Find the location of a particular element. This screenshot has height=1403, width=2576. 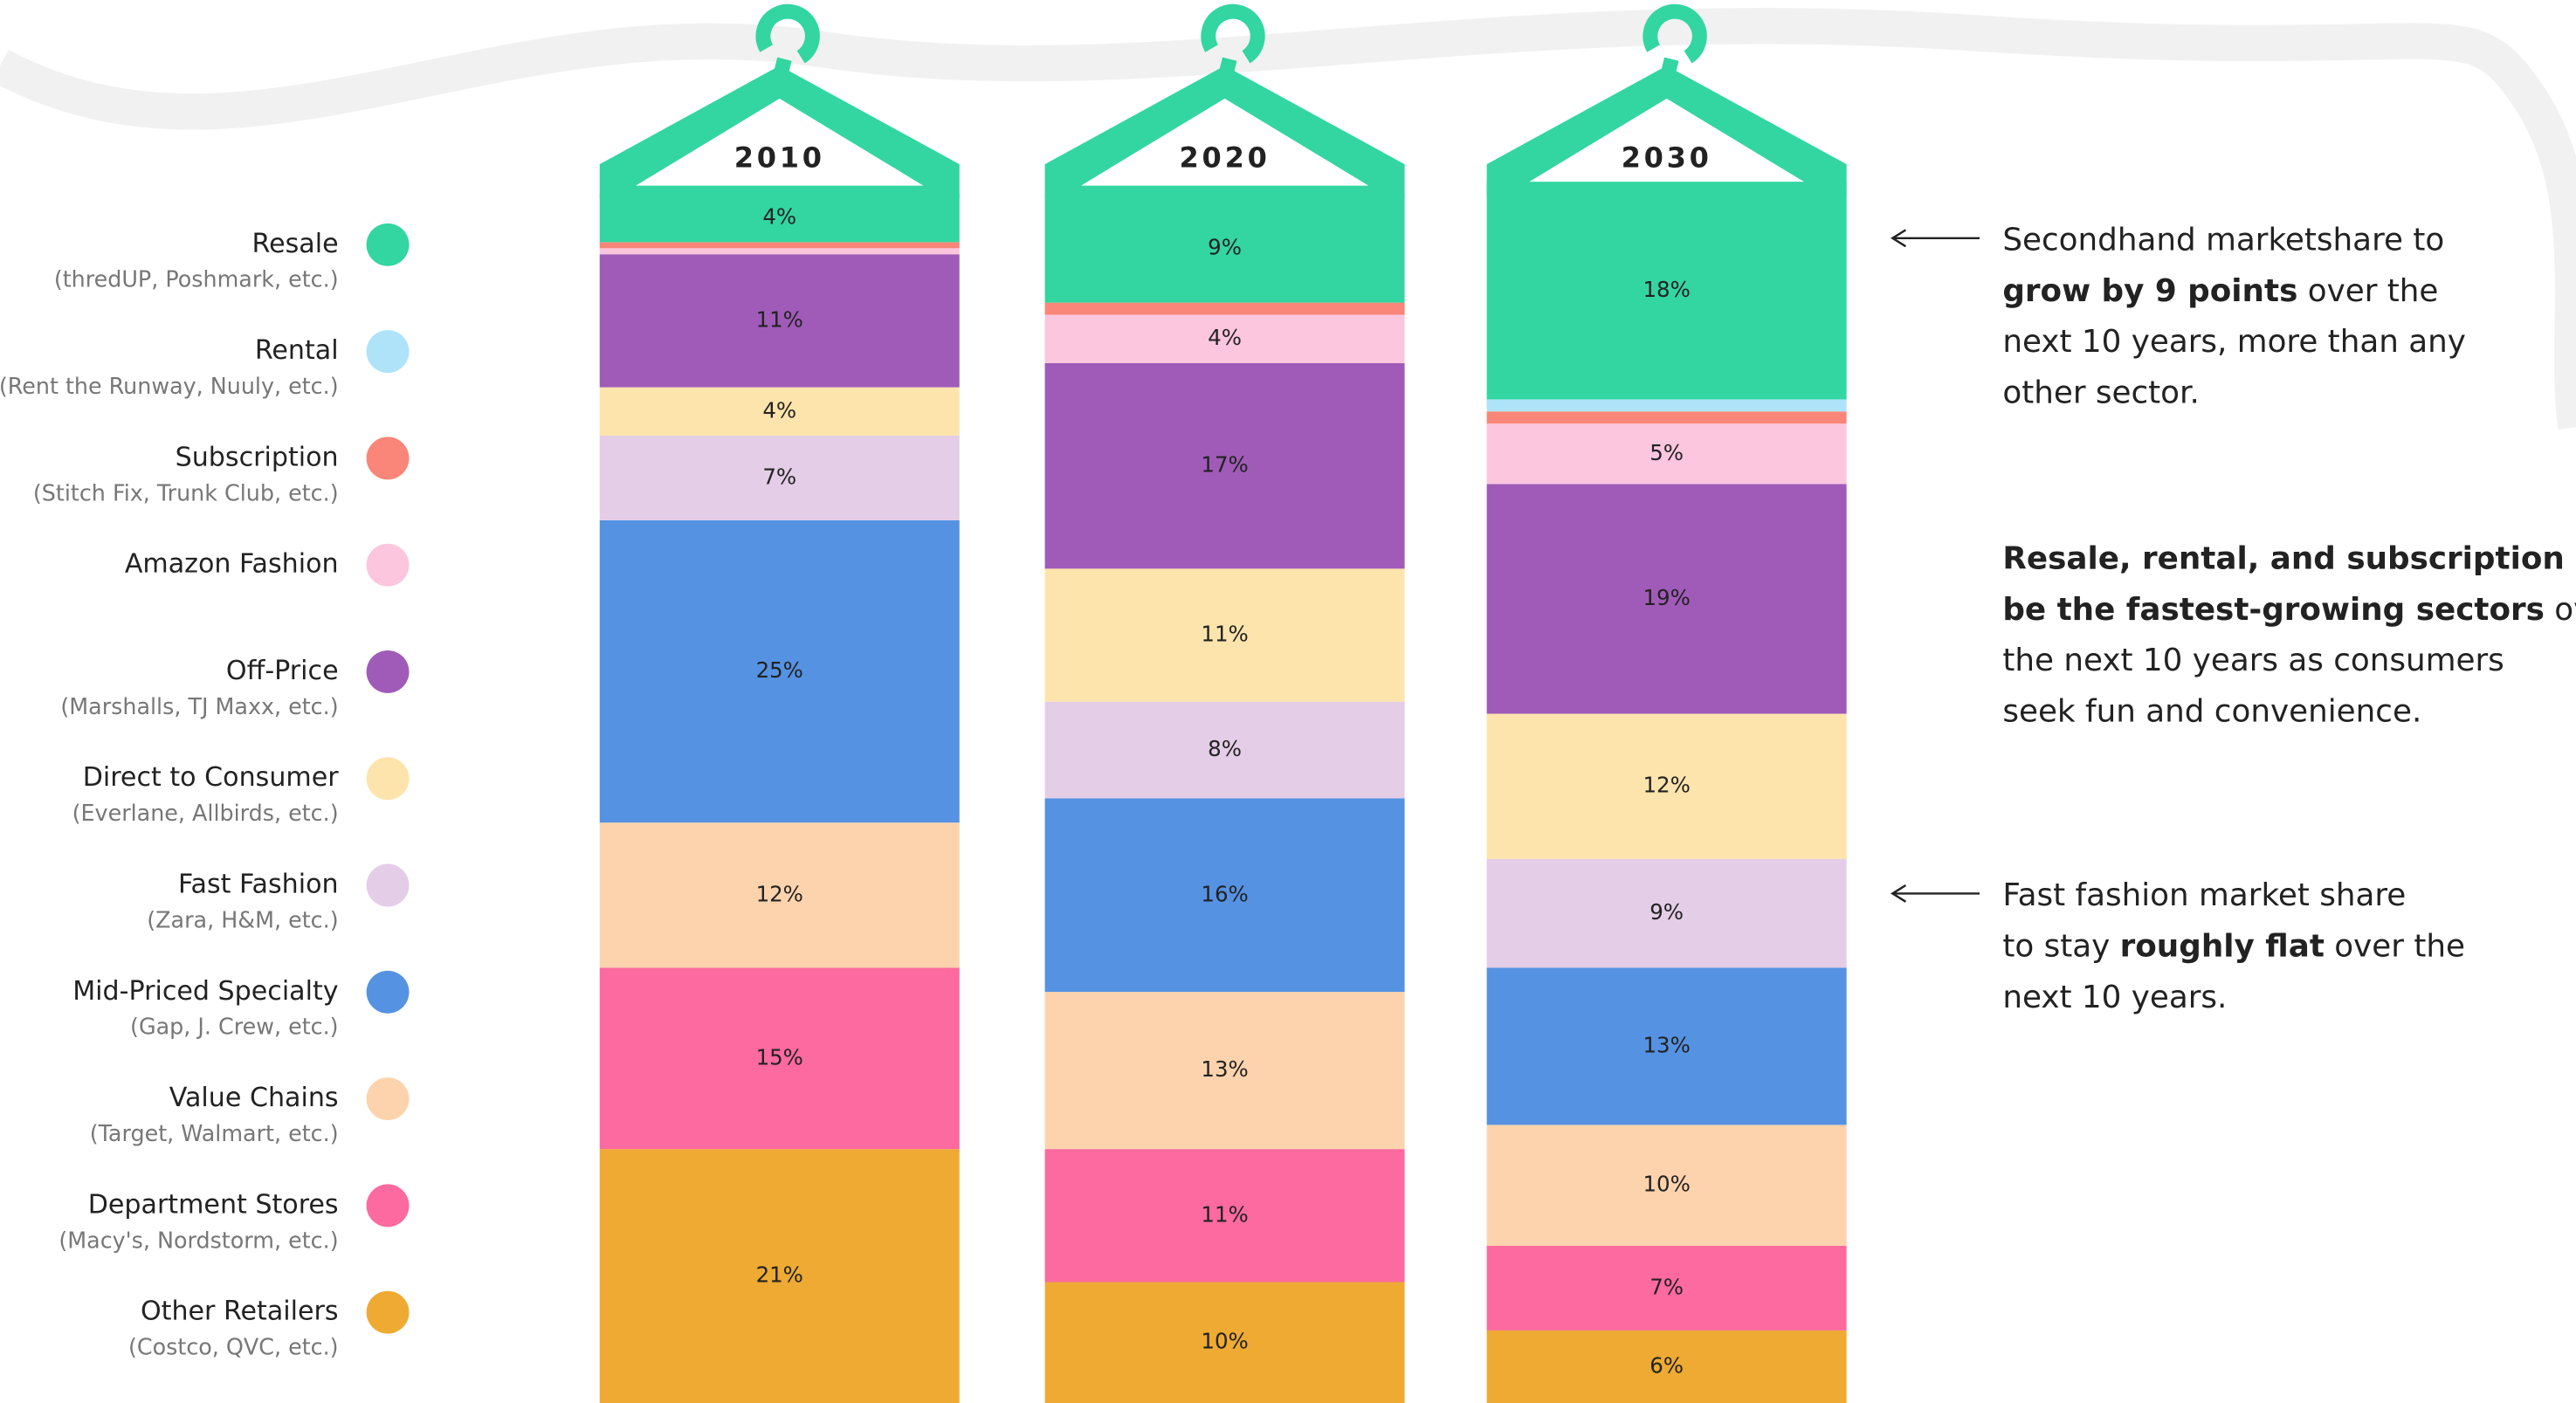

data-label: 12% is located at coordinates (779, 893).